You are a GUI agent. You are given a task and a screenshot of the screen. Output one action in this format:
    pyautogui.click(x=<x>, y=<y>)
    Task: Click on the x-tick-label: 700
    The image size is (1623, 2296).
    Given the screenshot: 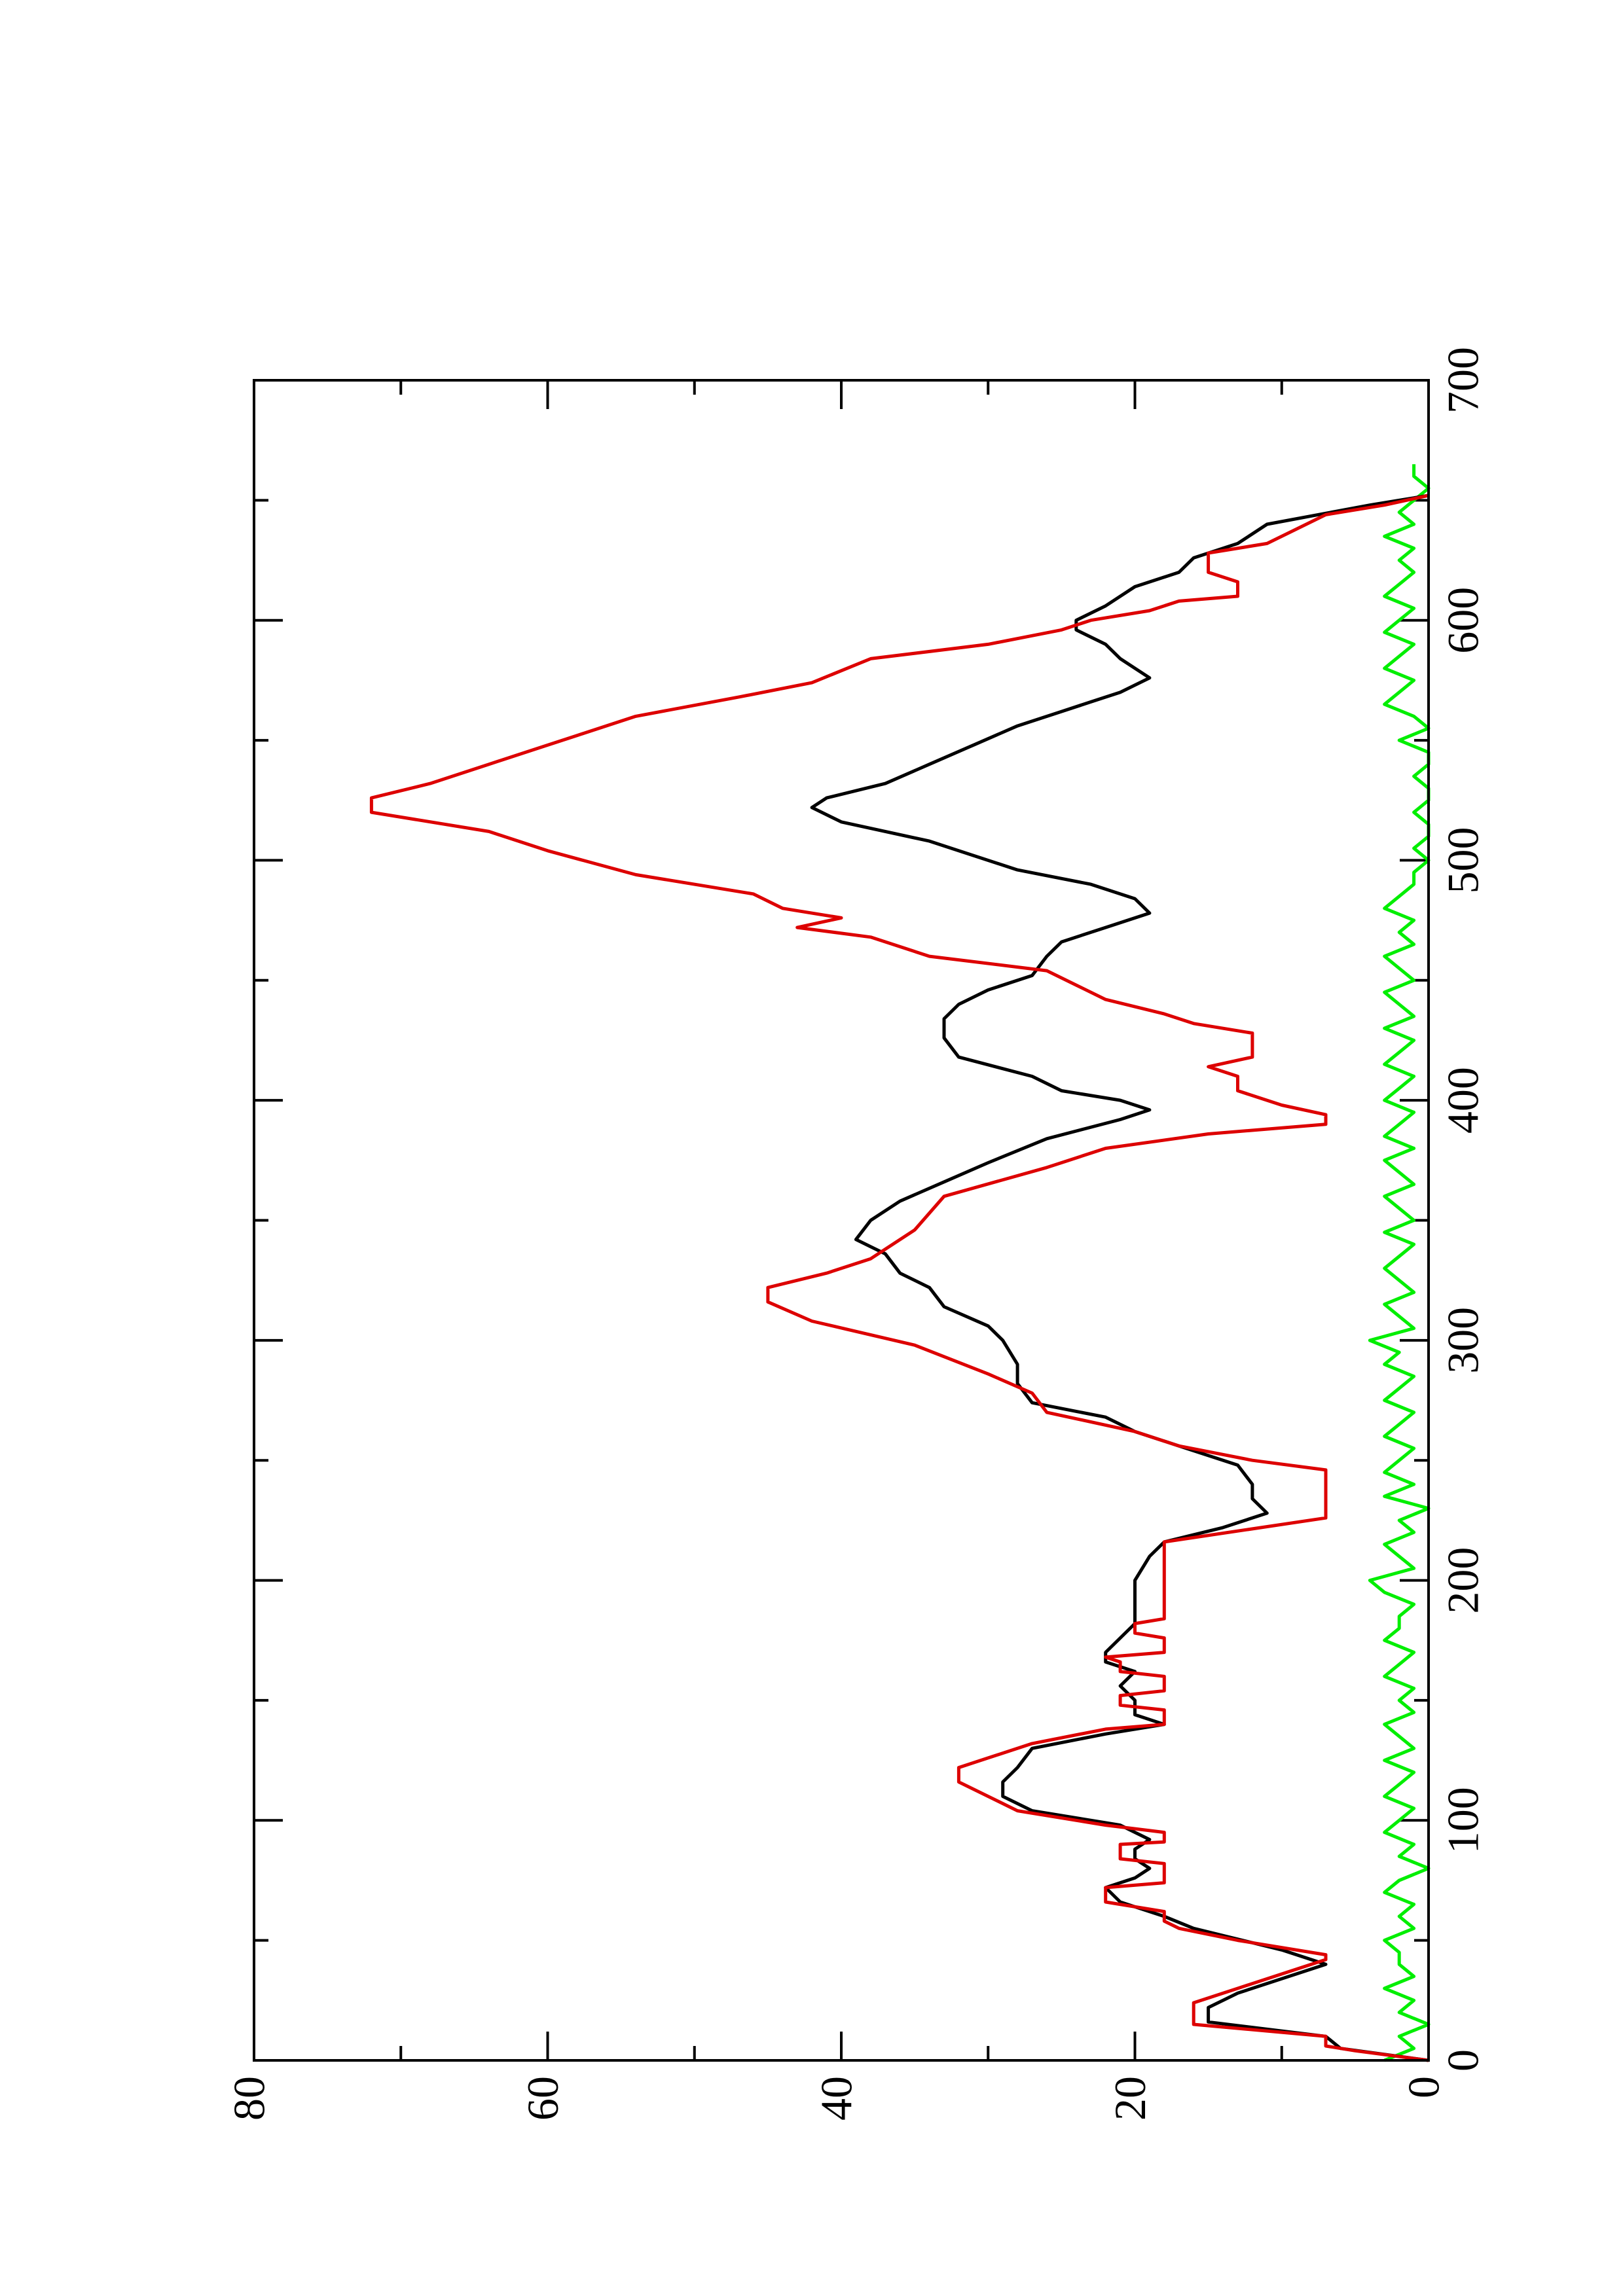 What is the action you would take?
    pyautogui.click(x=1463, y=380)
    